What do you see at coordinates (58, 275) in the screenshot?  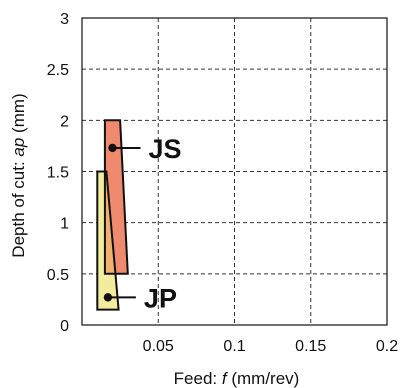 I see `y-tick-label: 0.5` at bounding box center [58, 275].